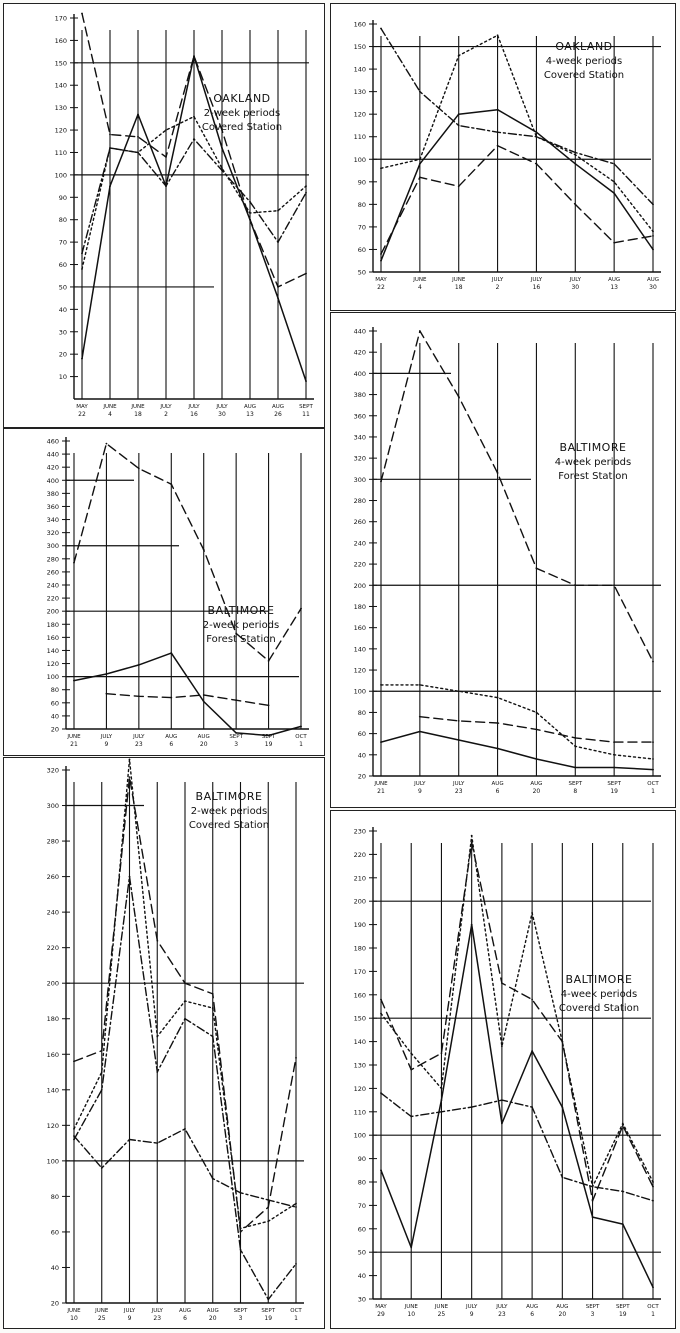  What do you see at coordinates (53, 771) in the screenshot?
I see `y-tick-label: 320` at bounding box center [53, 771].